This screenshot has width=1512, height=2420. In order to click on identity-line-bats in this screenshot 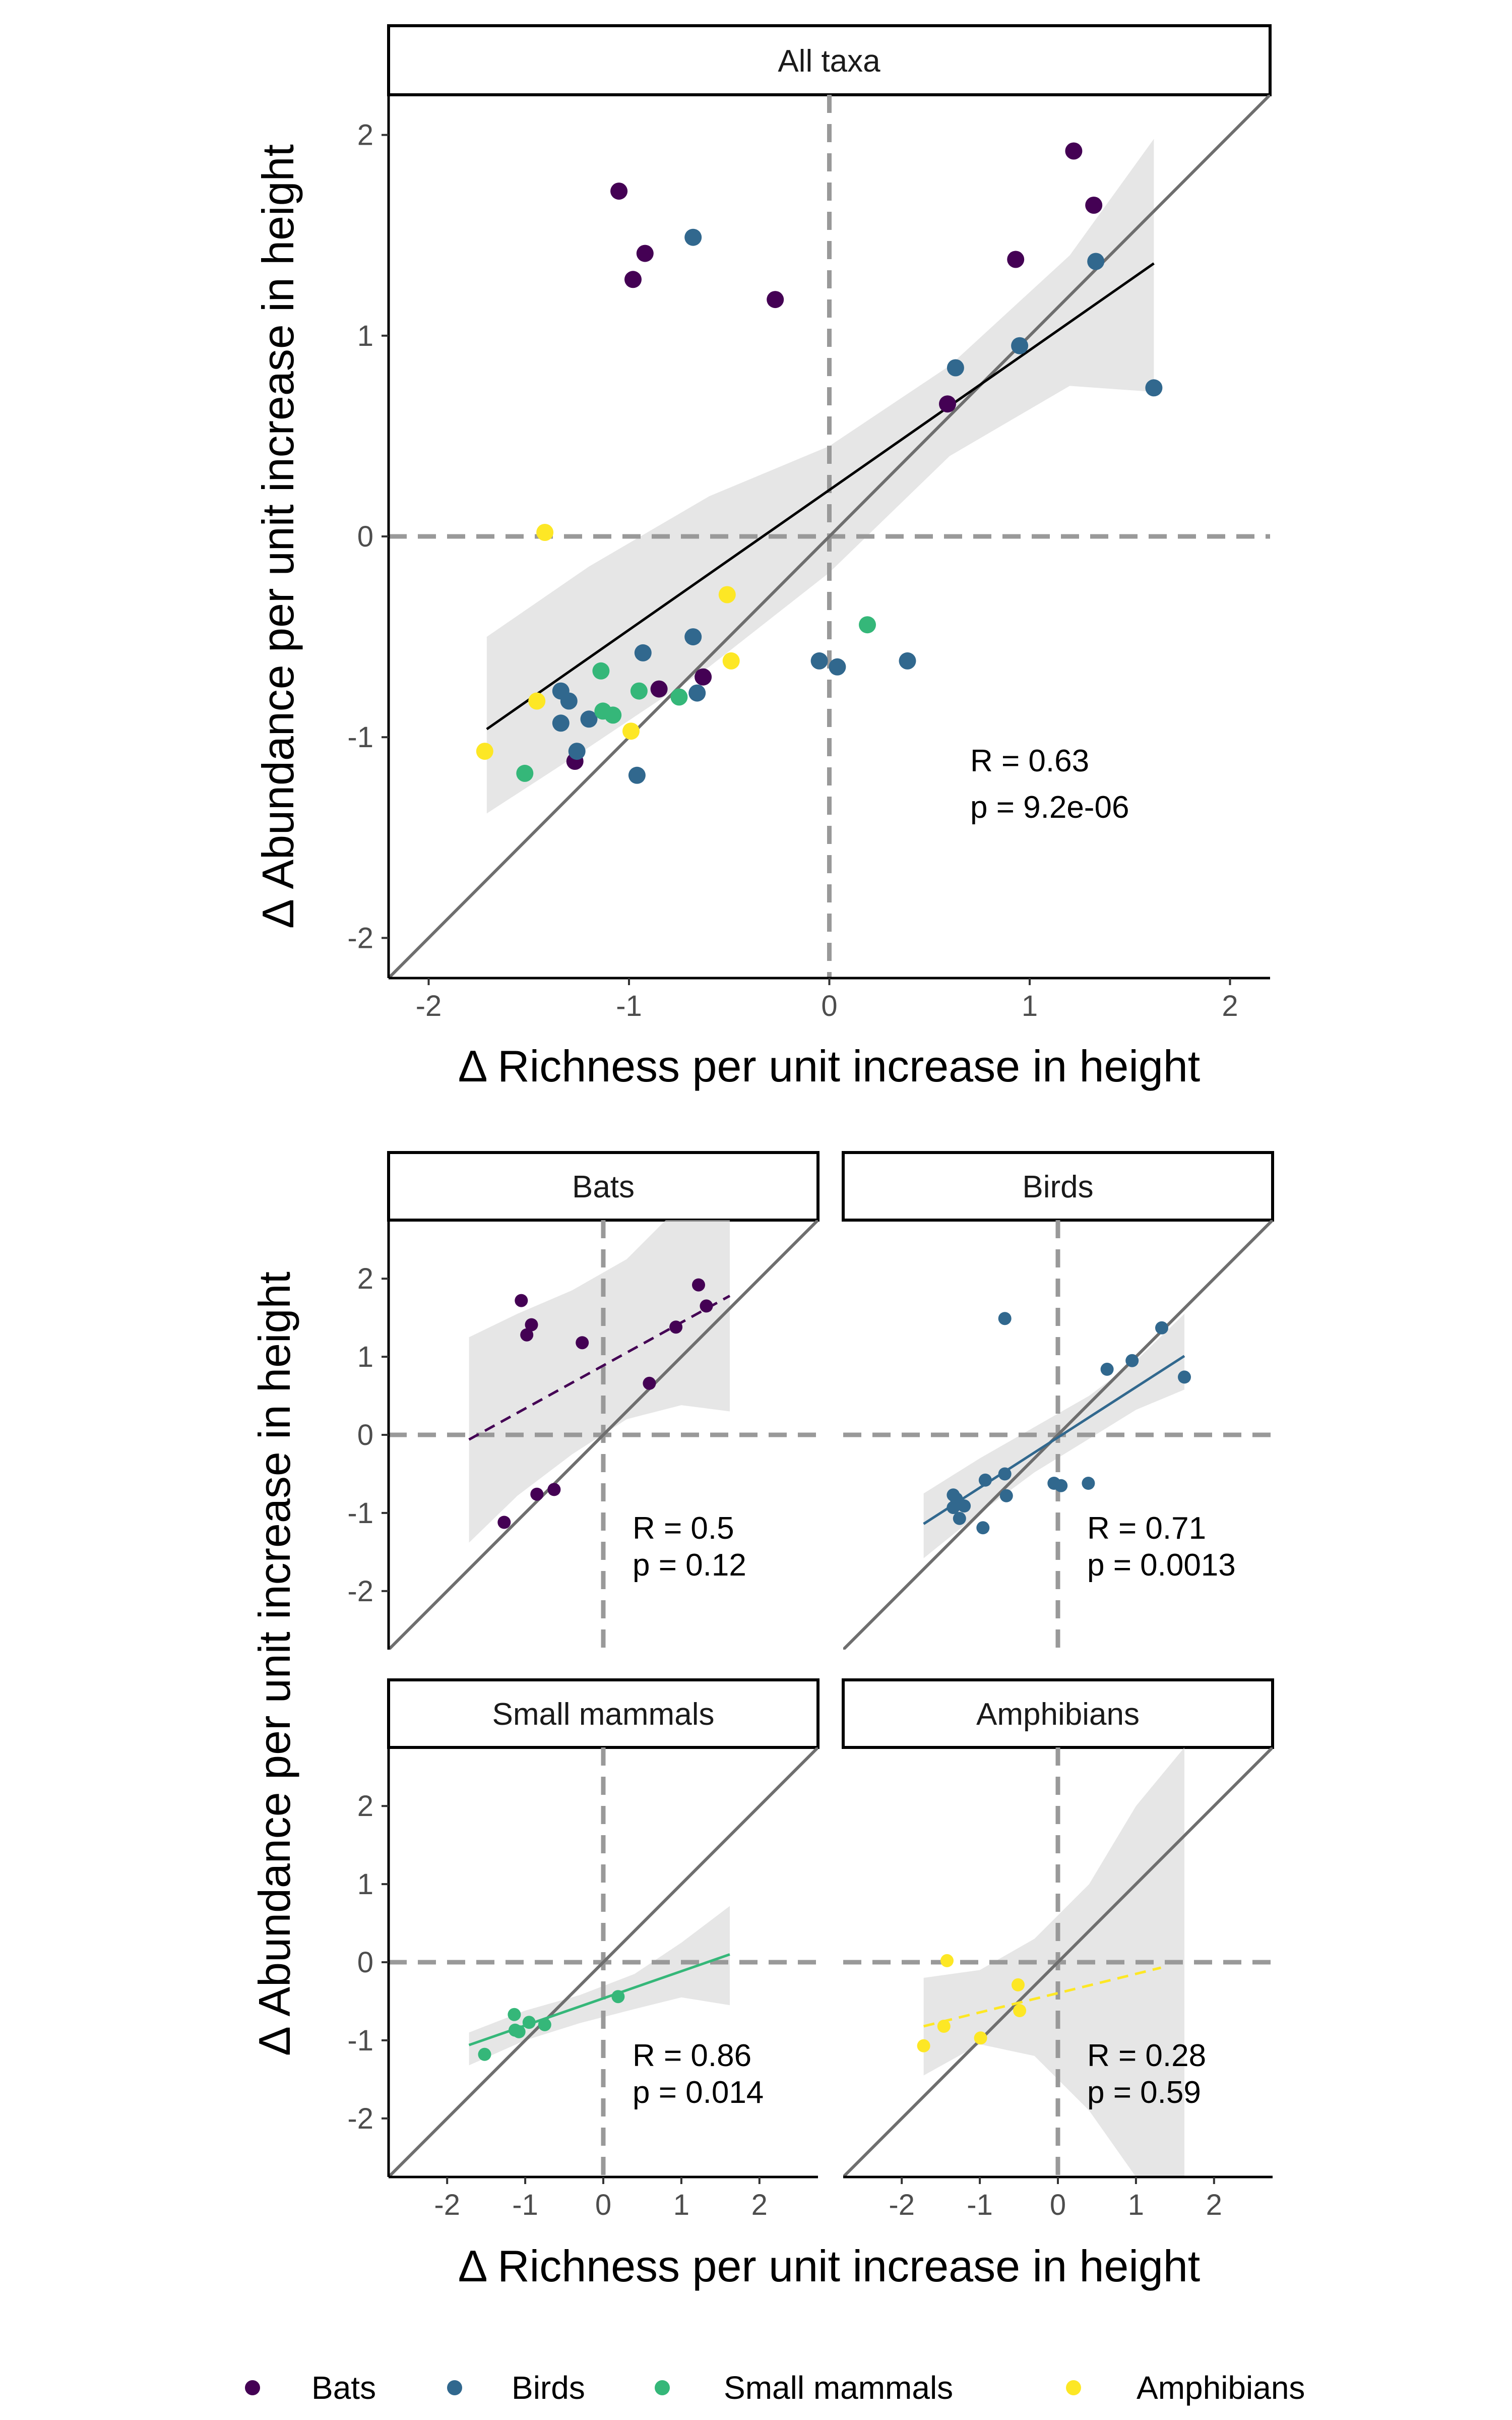, I will do `click(603, 1435)`.